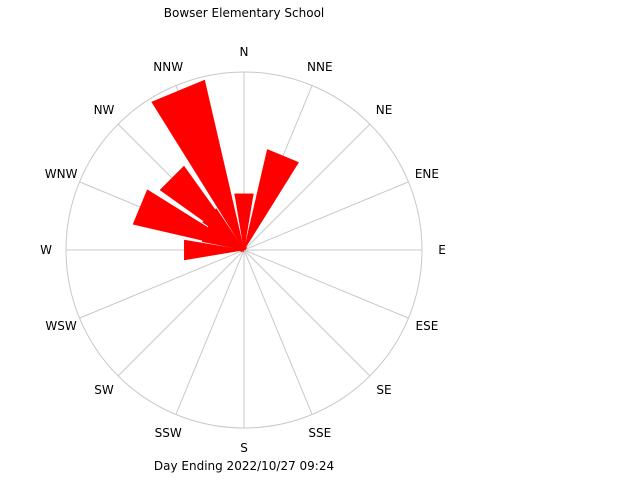  What do you see at coordinates (278, 332) in the screenshot?
I see `spoke-sse` at bounding box center [278, 332].